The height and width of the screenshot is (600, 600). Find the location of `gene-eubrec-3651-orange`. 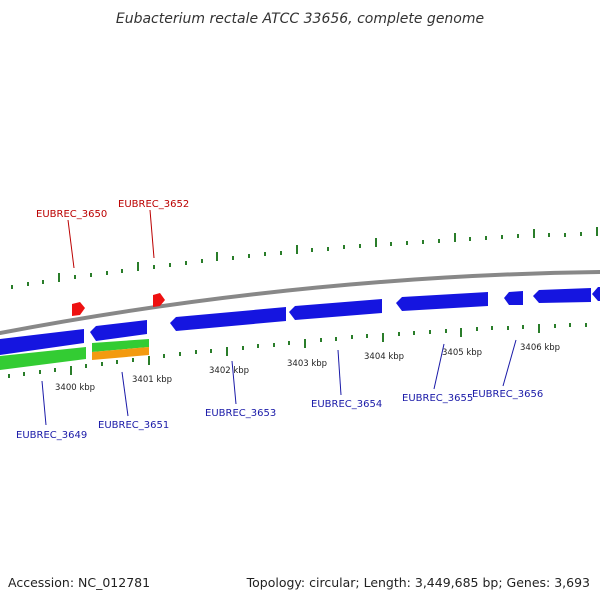

gene-eubrec-3651-orange is located at coordinates (120, 353).